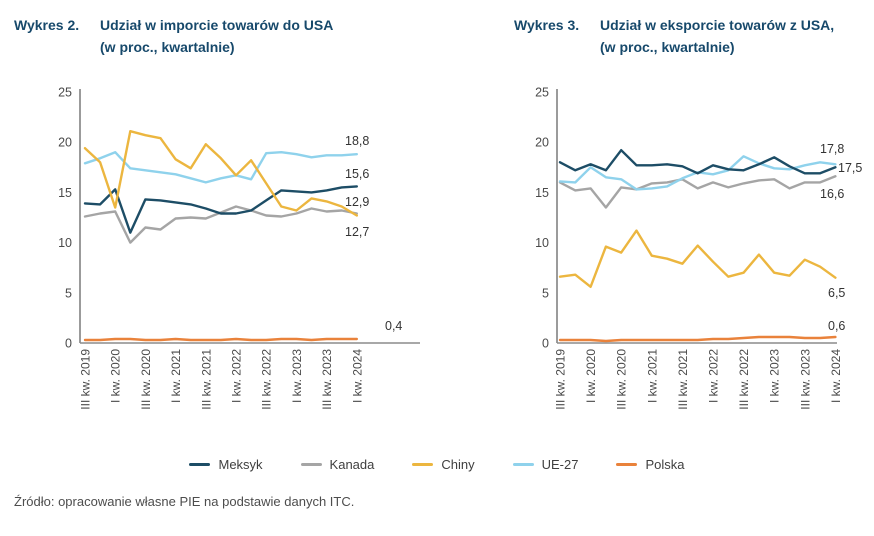 The height and width of the screenshot is (536, 874). Describe the element at coordinates (832, 149) in the screenshot. I see `end-label-ue-27: 17,8` at that location.